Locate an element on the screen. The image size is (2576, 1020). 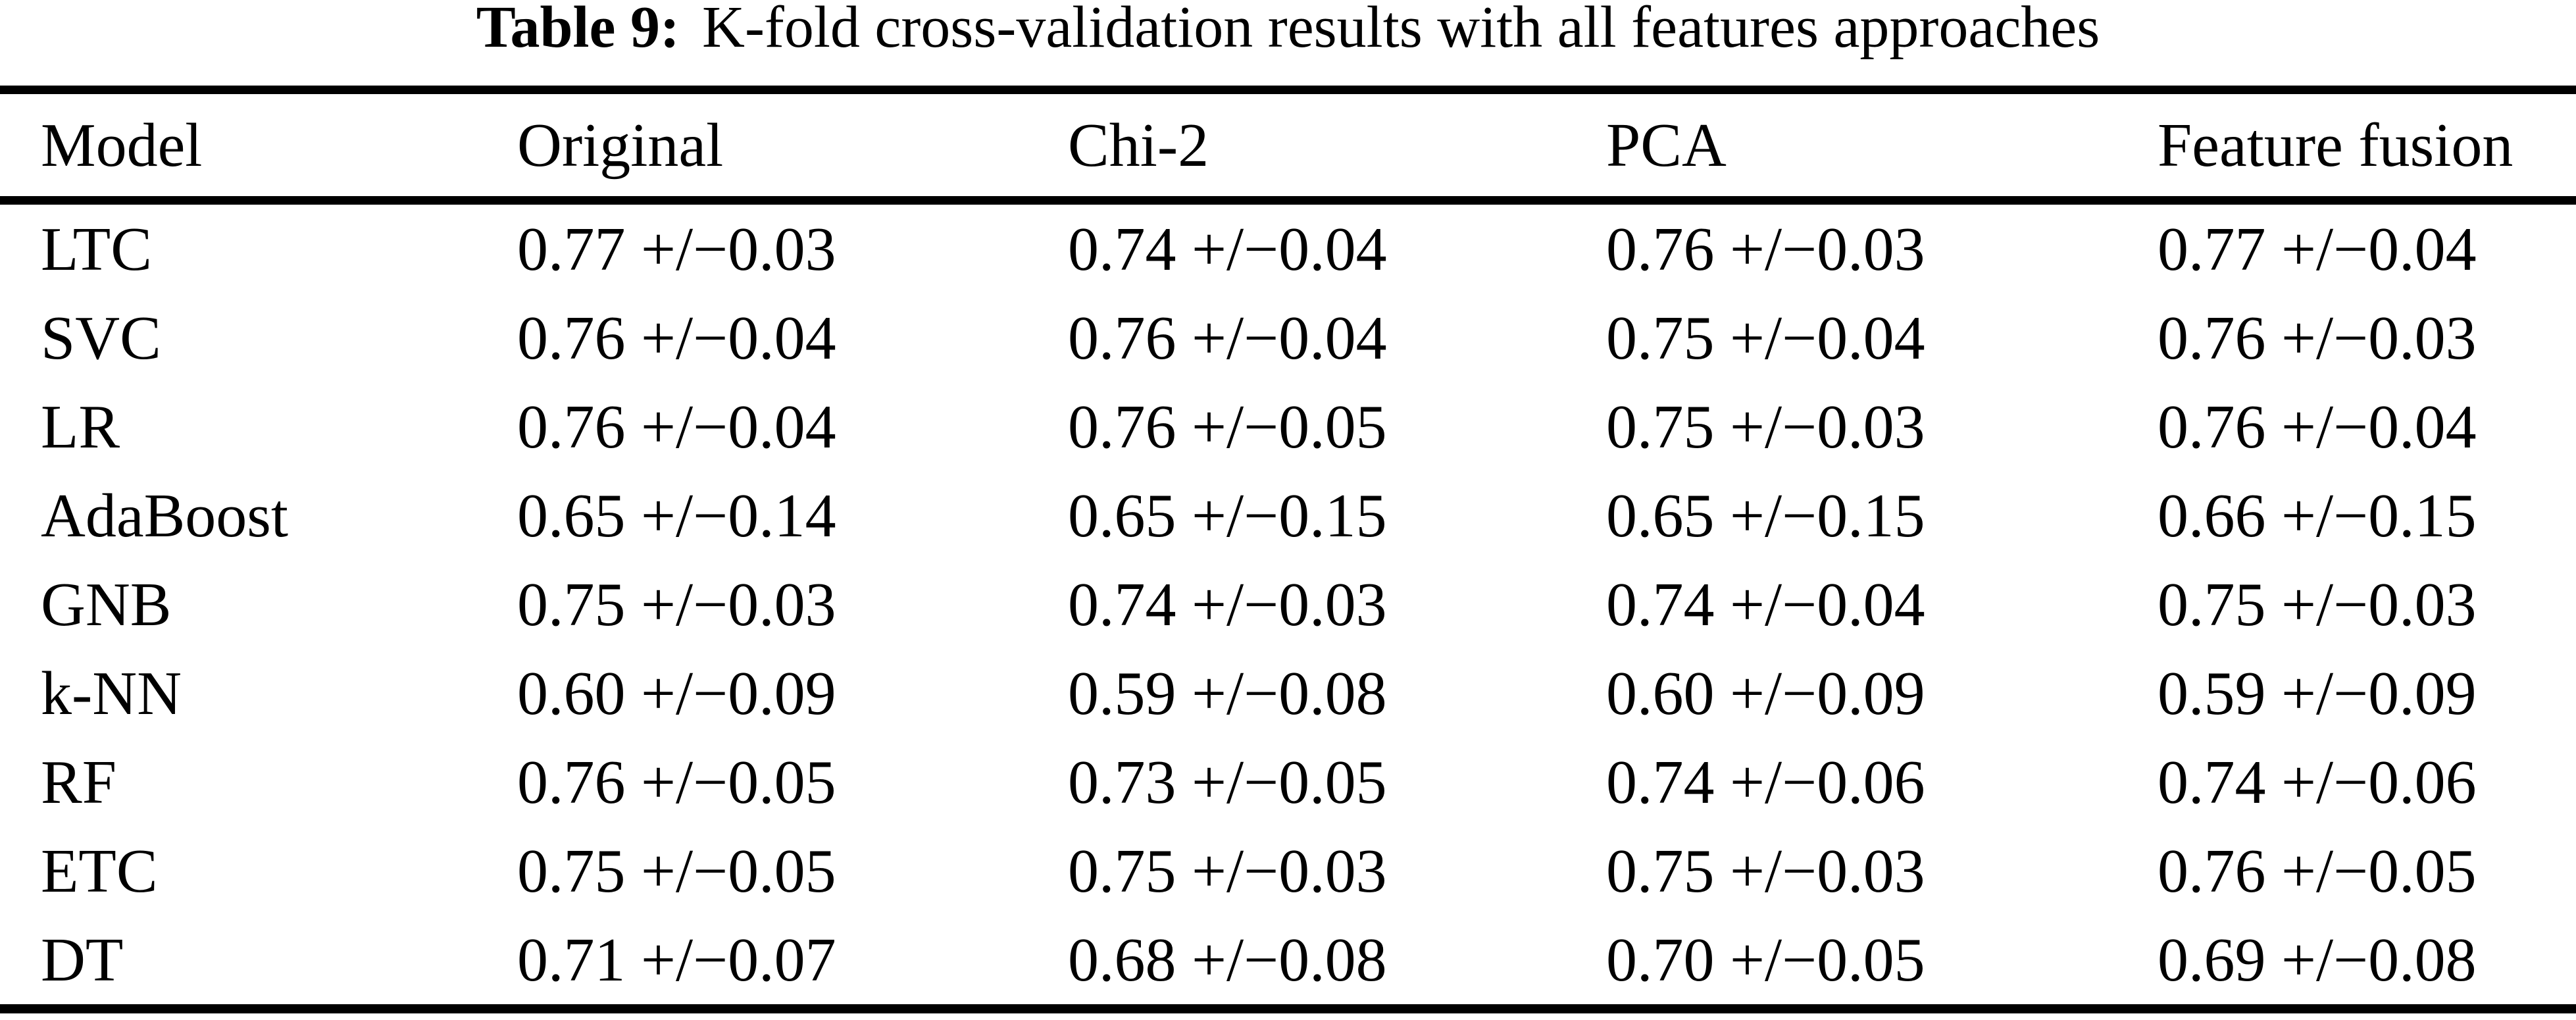
value-cell-pca: 0.75 +/−0.04 is located at coordinates (1765, 337).